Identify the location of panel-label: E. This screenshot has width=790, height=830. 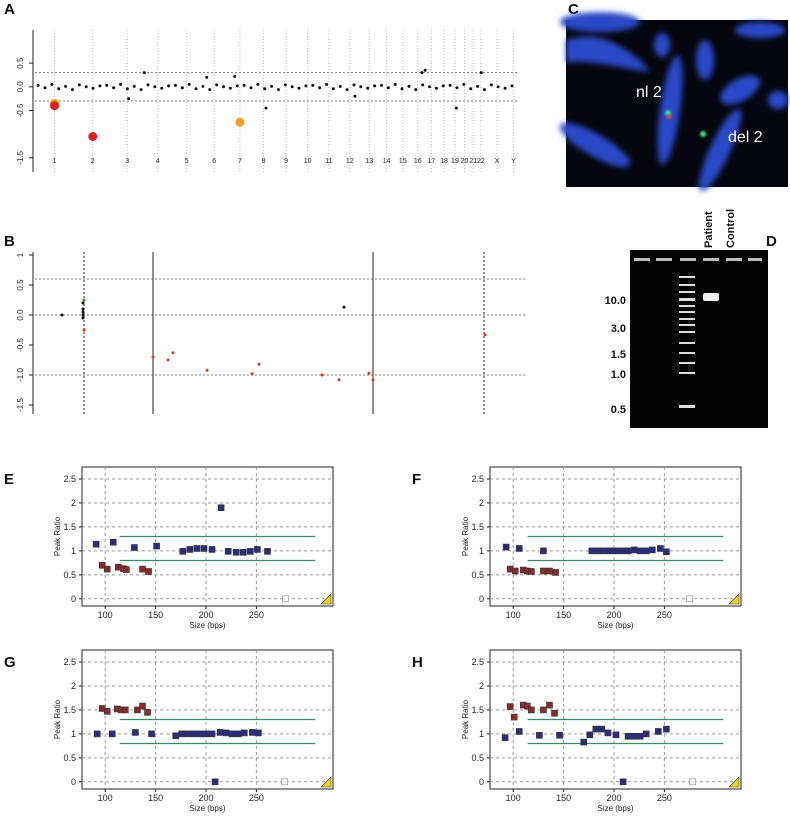
(9, 479).